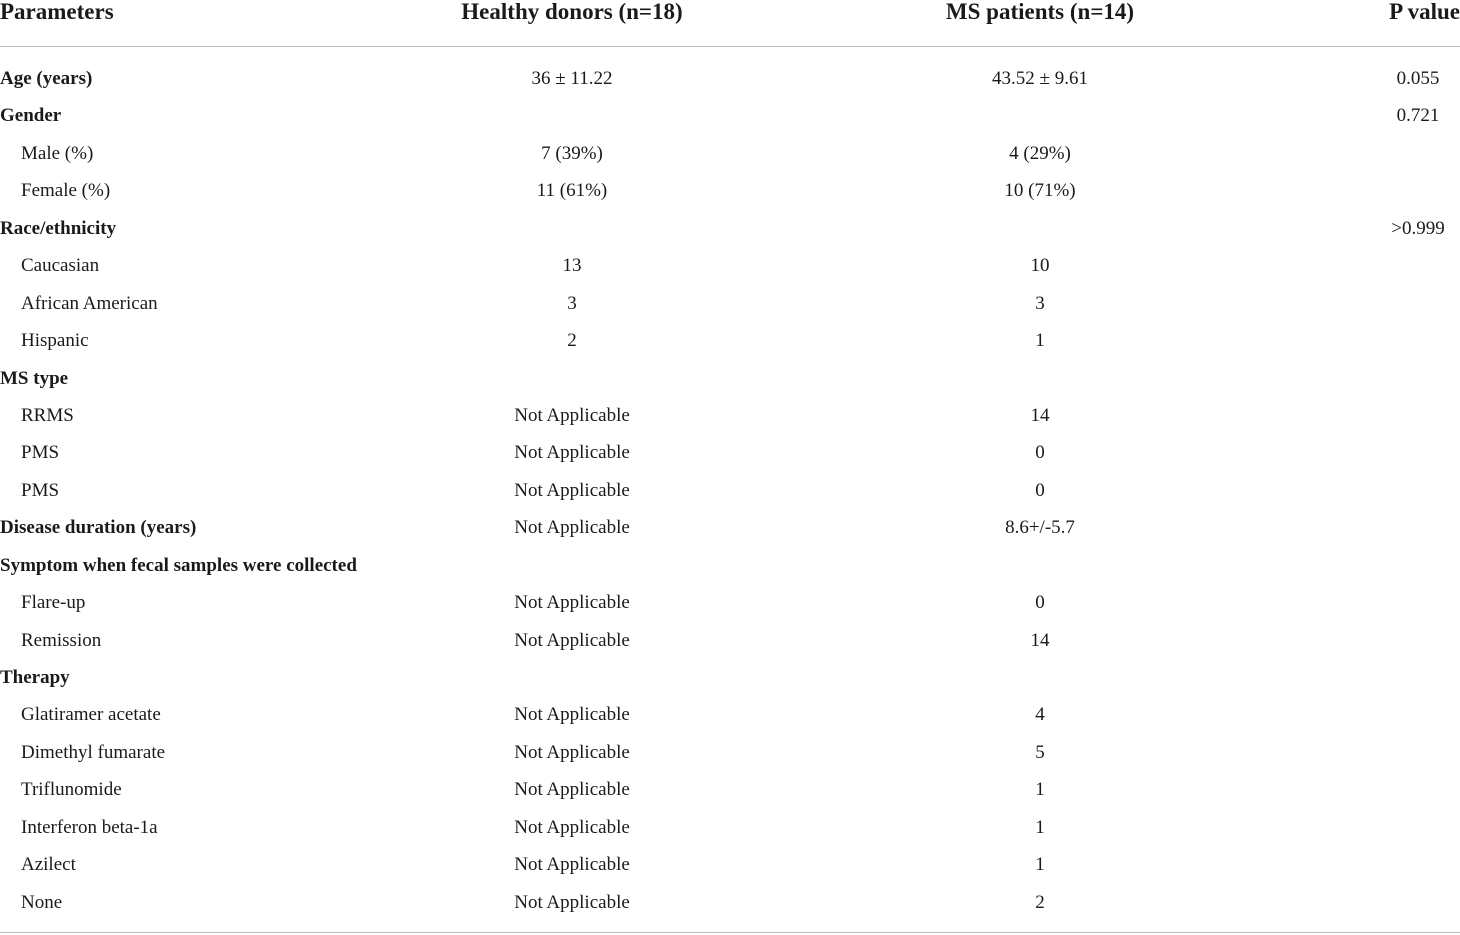 The image size is (1460, 935). Describe the element at coordinates (1040, 303) in the screenshot. I see `cell-ms-patients: 3` at that location.